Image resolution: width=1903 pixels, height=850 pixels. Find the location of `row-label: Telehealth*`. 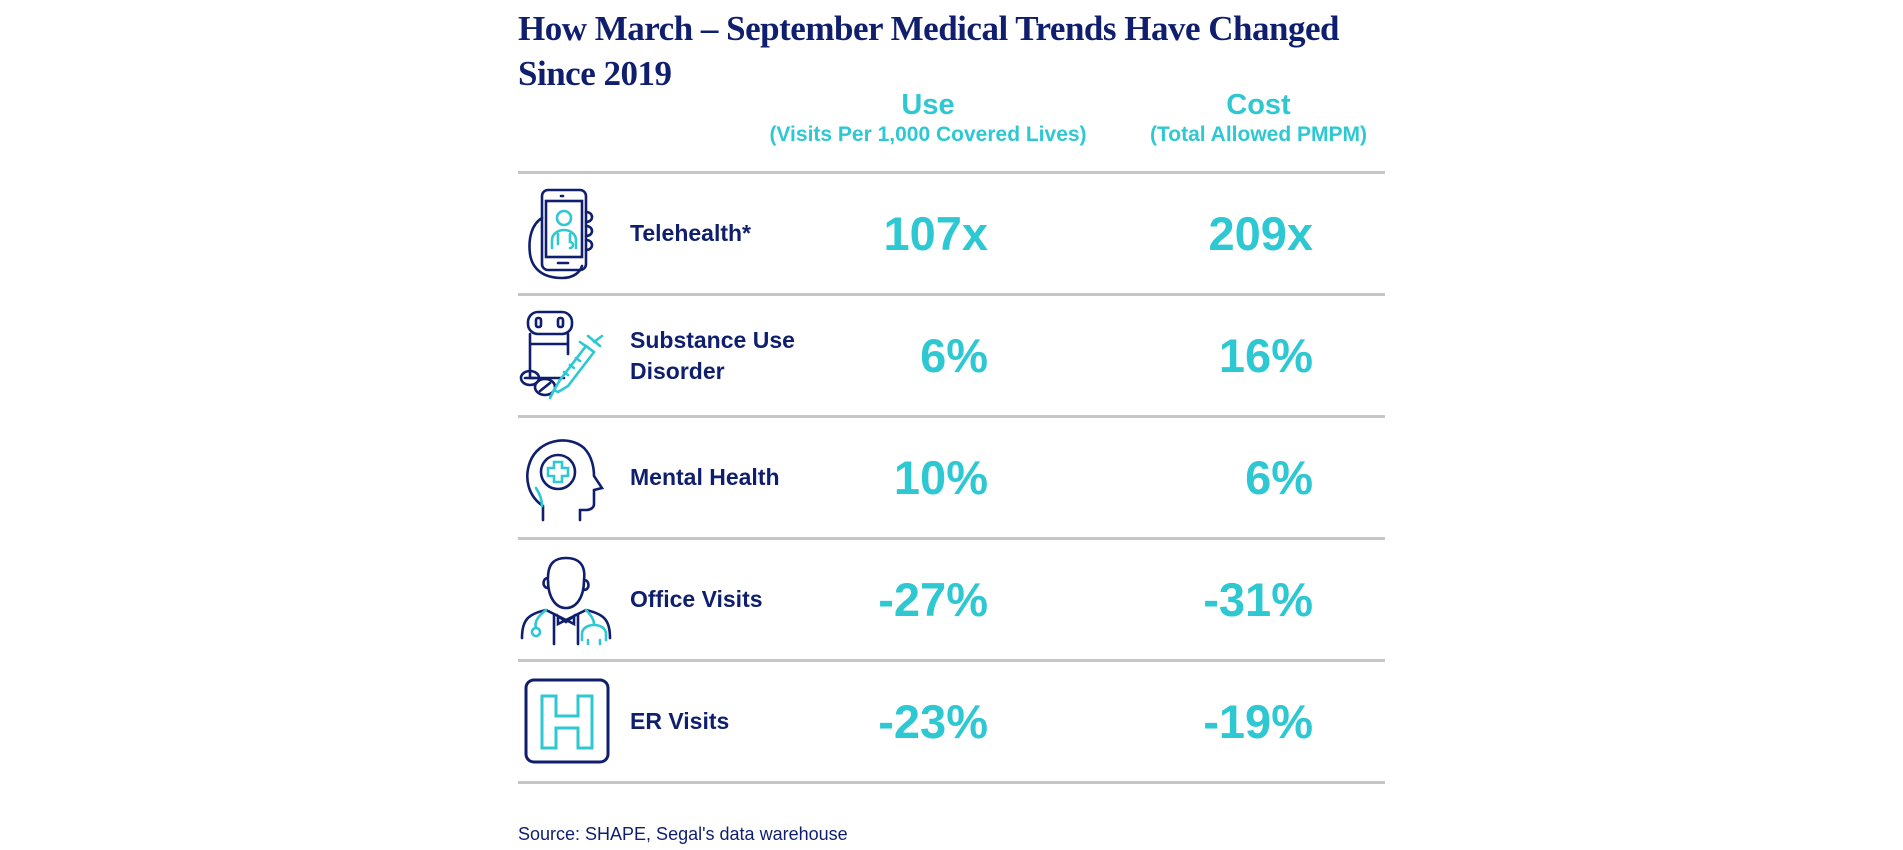

row-label: Telehealth* is located at coordinates (690, 233).